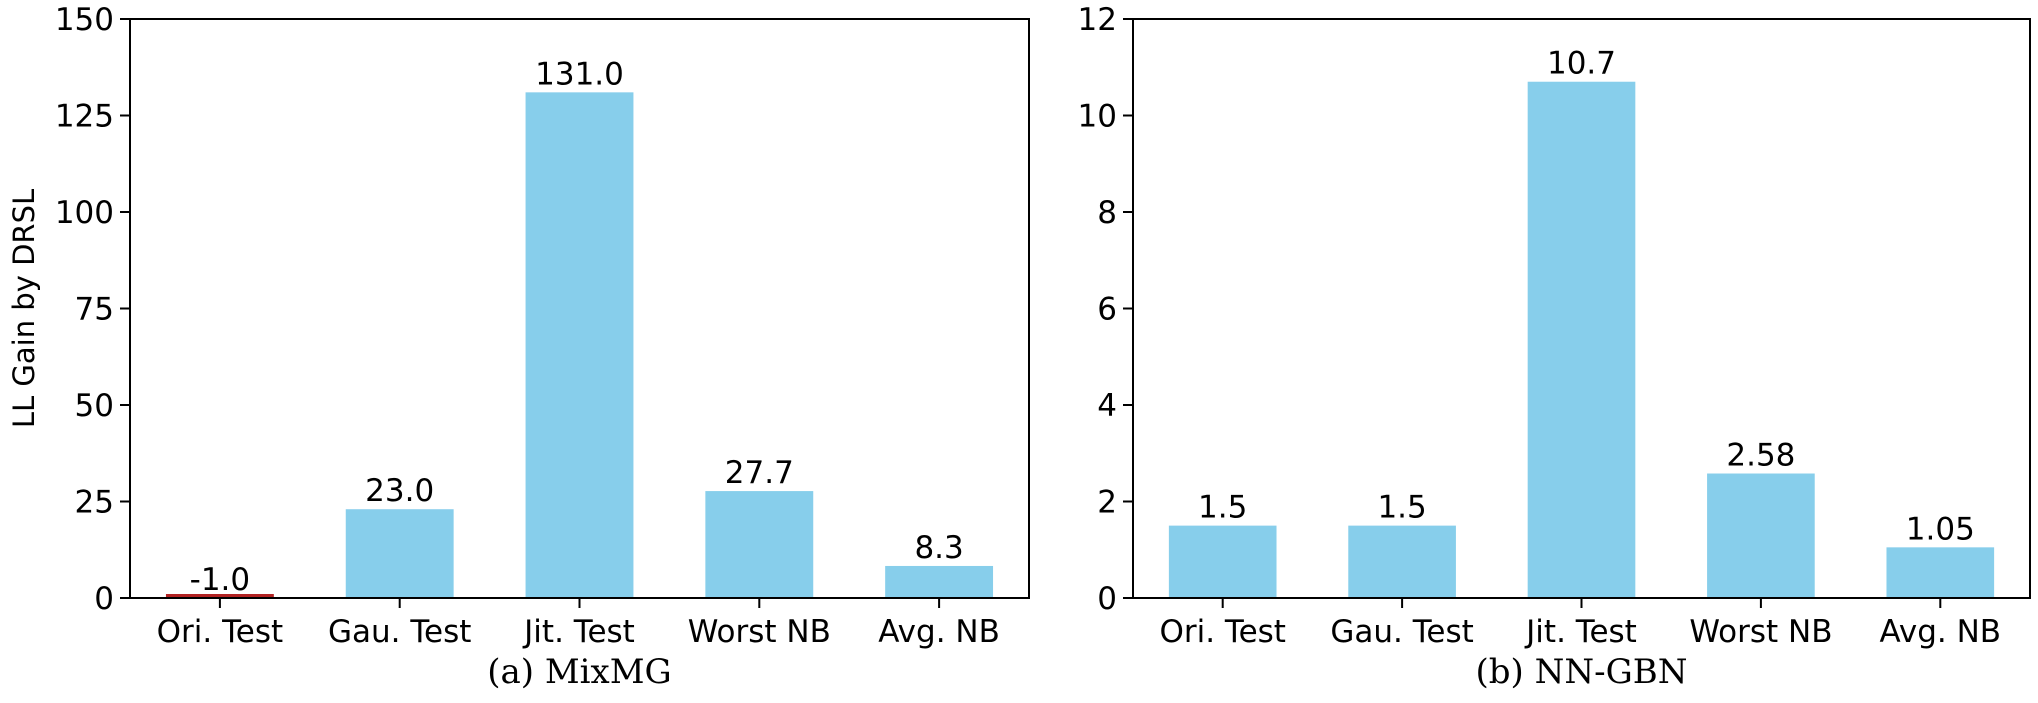 The image size is (2038, 703). What do you see at coordinates (1582, 672) in the screenshot?
I see `panel-caption: (b) NN-GBN` at bounding box center [1582, 672].